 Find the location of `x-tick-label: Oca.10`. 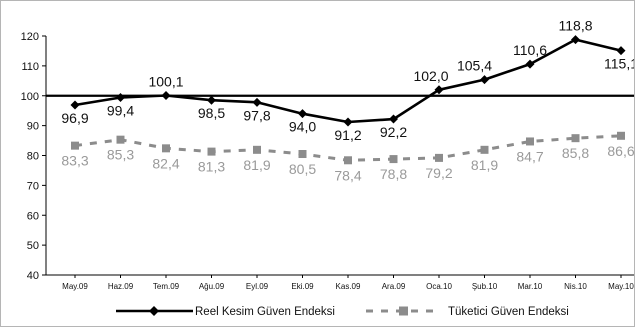

x-tick-label: Oca.10 is located at coordinates (439, 286).